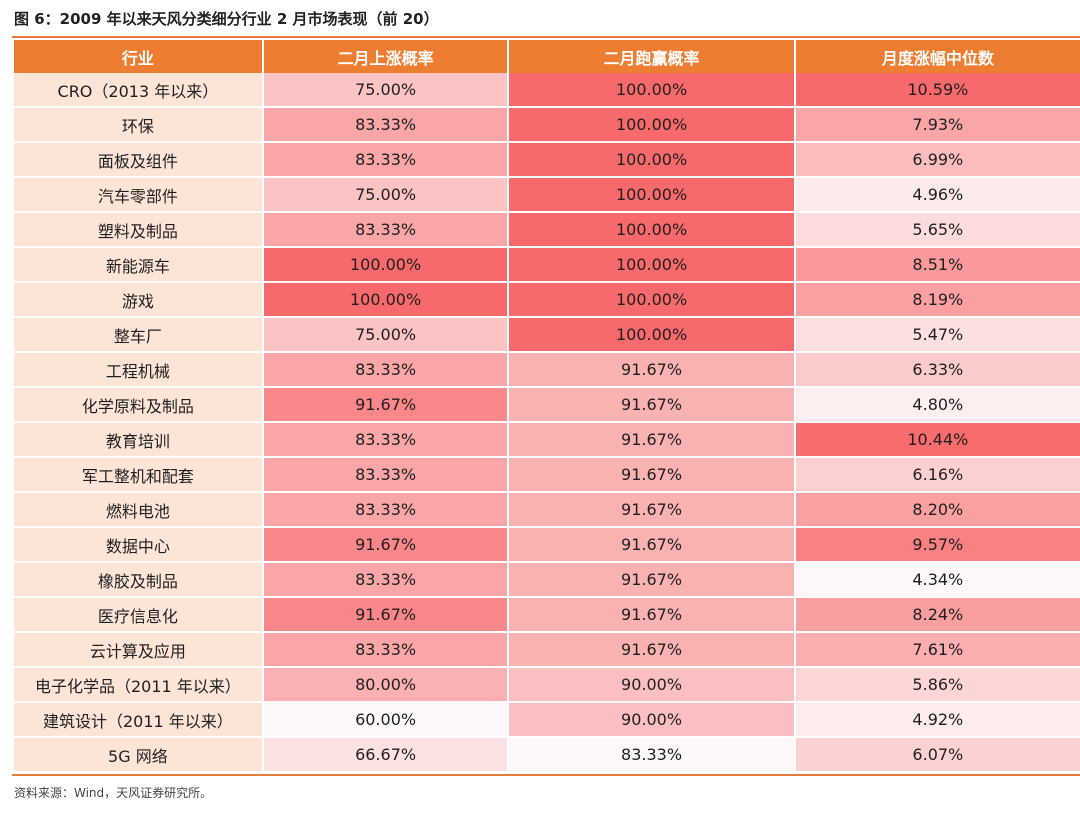 The width and height of the screenshot is (1080, 813). Describe the element at coordinates (385, 56) in the screenshot. I see `header-up-prob: 二月上涨概率` at that location.